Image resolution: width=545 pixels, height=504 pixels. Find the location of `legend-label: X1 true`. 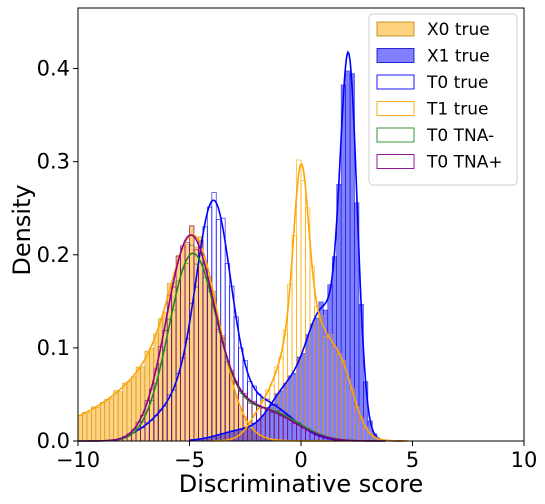

legend-label: X1 true is located at coordinates (458, 57).